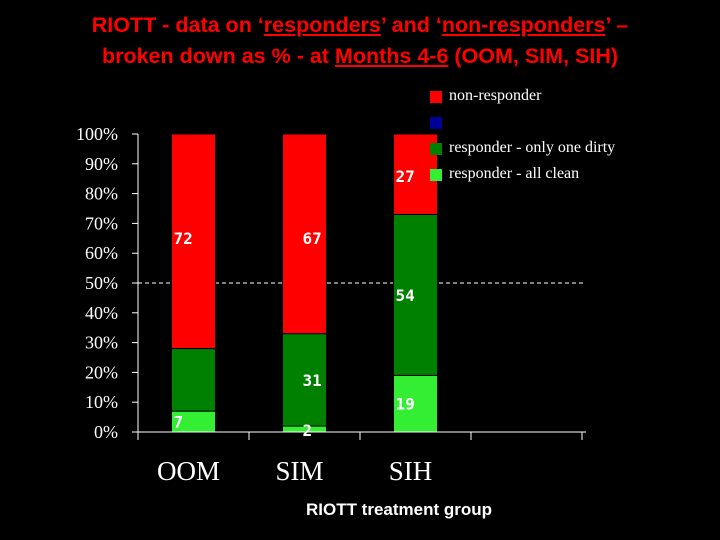 This screenshot has height=540, width=720. I want to click on x-axis-title: RIOTT treatment group, so click(399, 509).